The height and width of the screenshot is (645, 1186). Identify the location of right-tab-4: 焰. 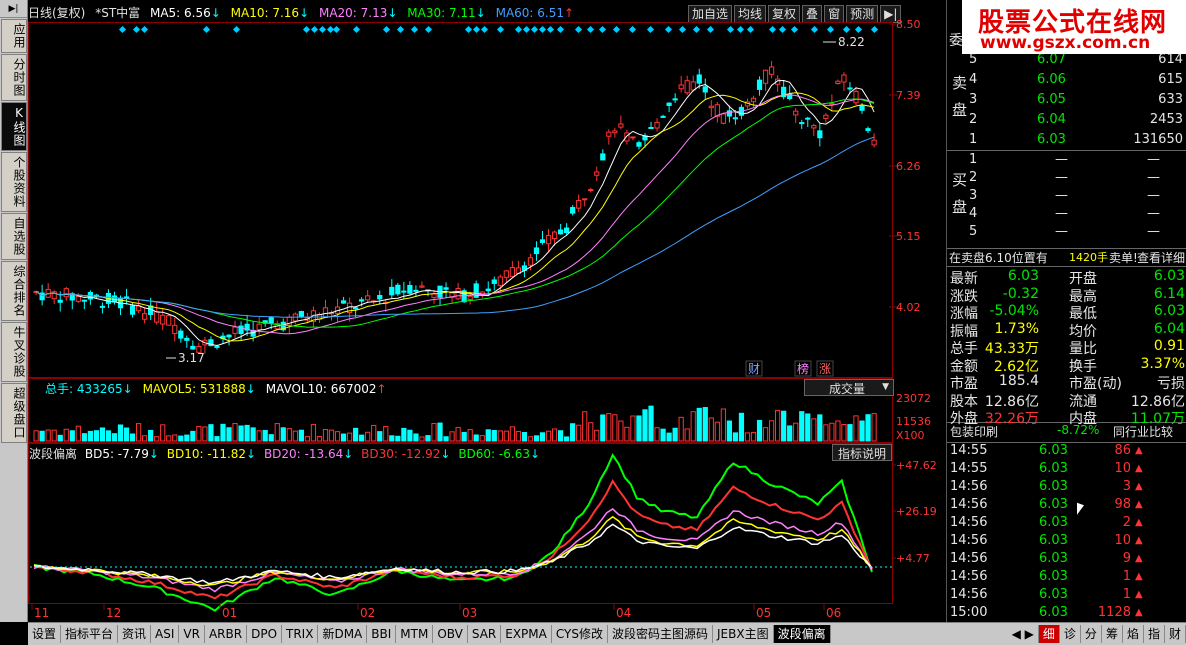
(1133, 634).